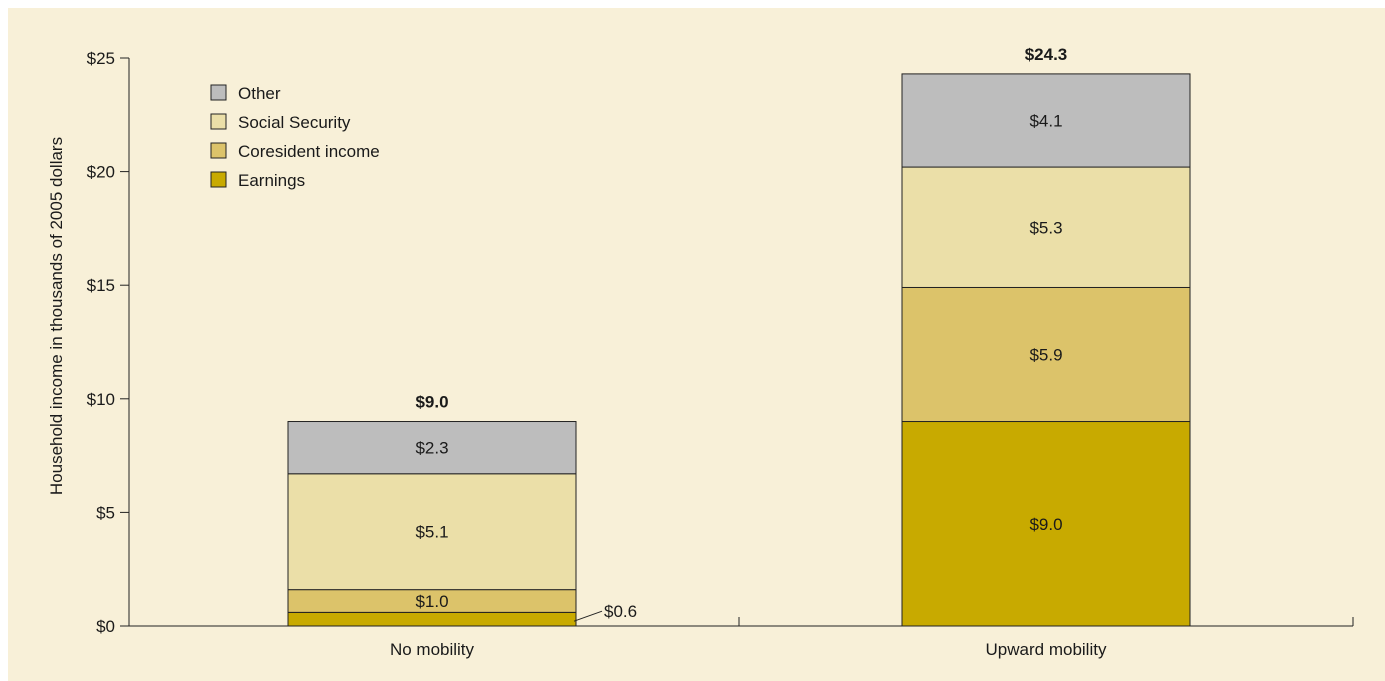  I want to click on data-label: $1.0, so click(431, 601).